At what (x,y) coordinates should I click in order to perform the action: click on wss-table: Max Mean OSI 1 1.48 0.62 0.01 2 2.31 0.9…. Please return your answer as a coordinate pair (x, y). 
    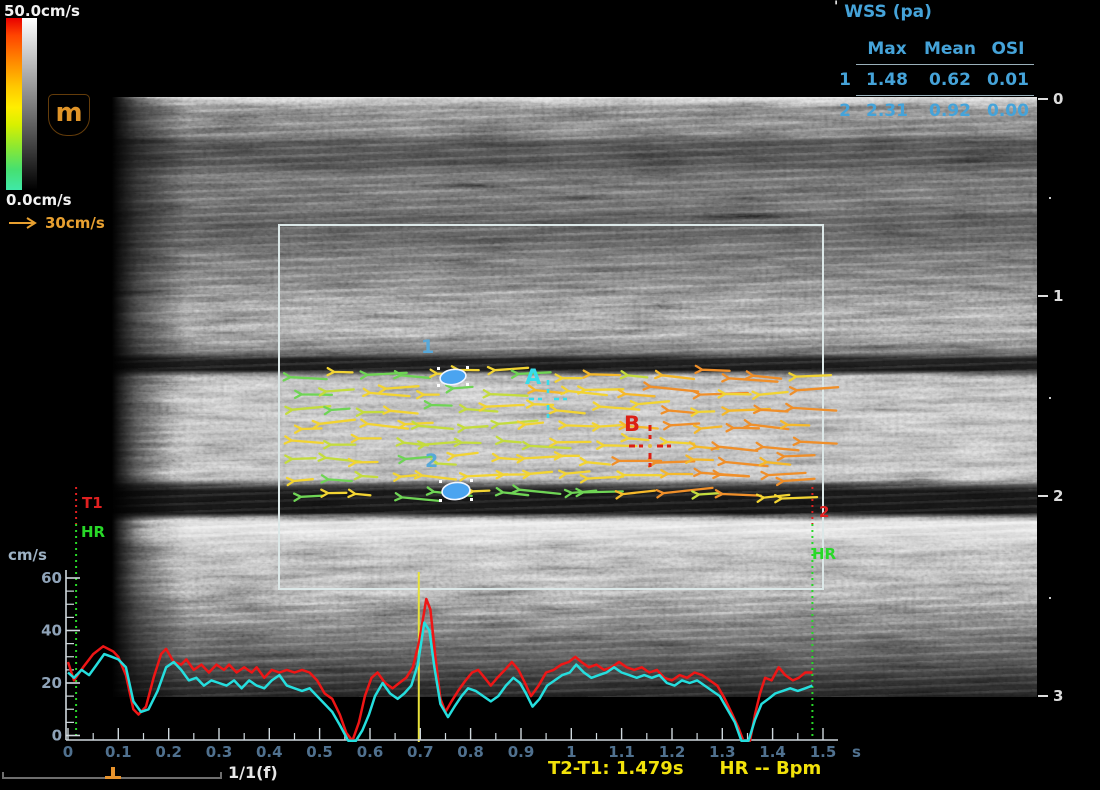
    Looking at the image, I should click on (937, 80).